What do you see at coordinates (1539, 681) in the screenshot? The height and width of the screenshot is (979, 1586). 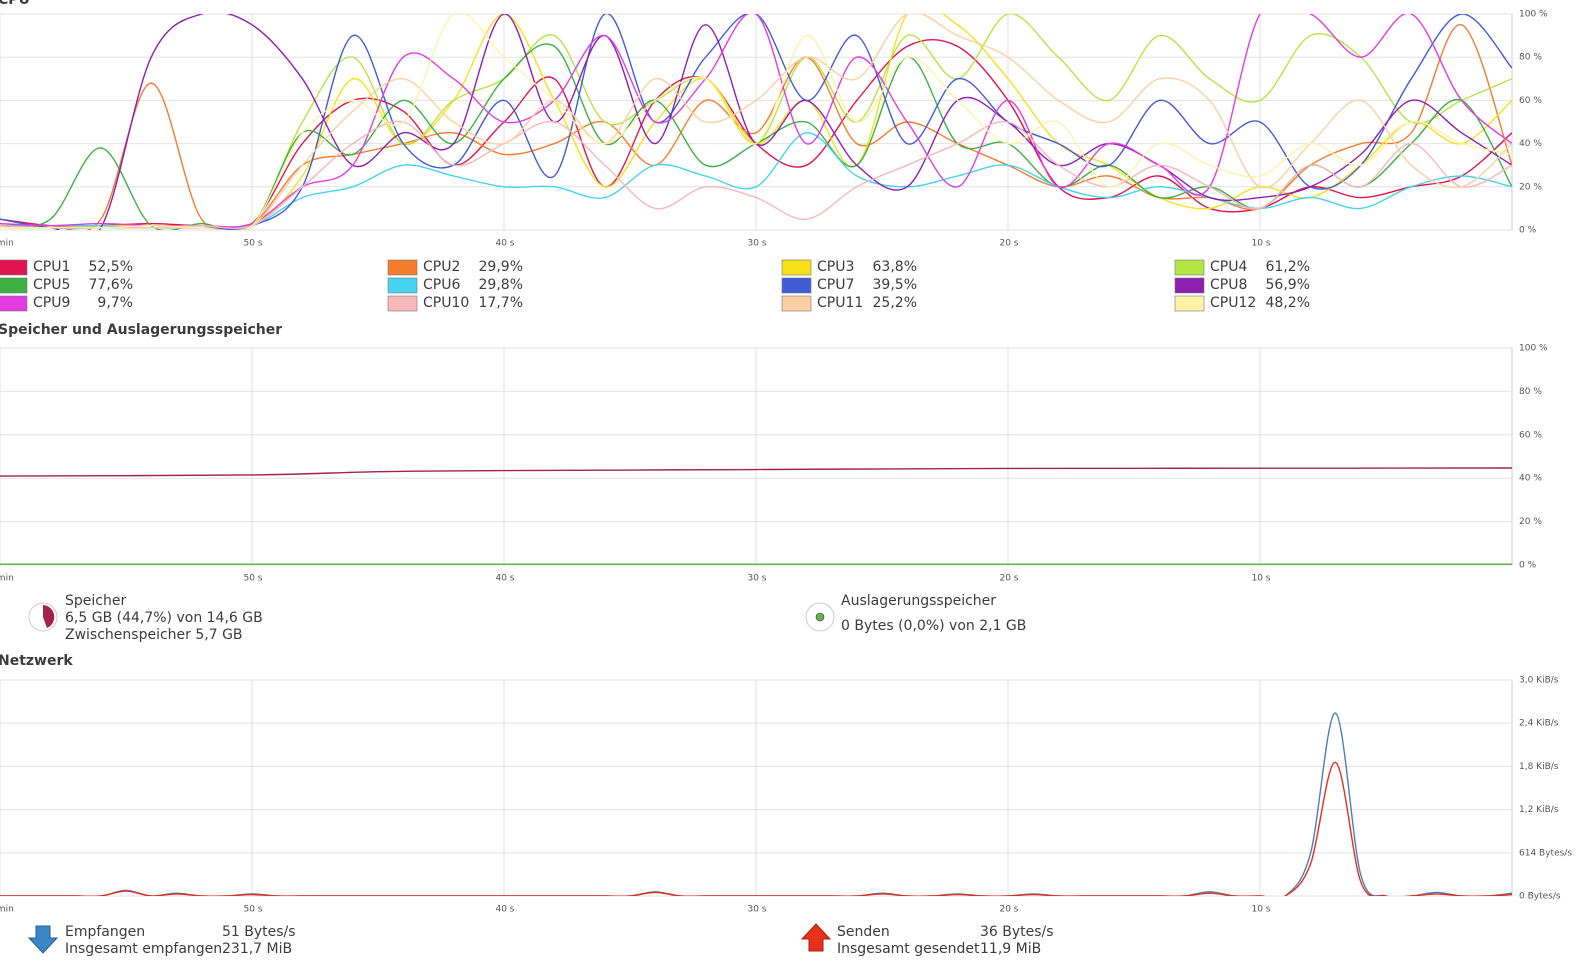 I see `y-tick-label: 3,0 KiB/s` at bounding box center [1539, 681].